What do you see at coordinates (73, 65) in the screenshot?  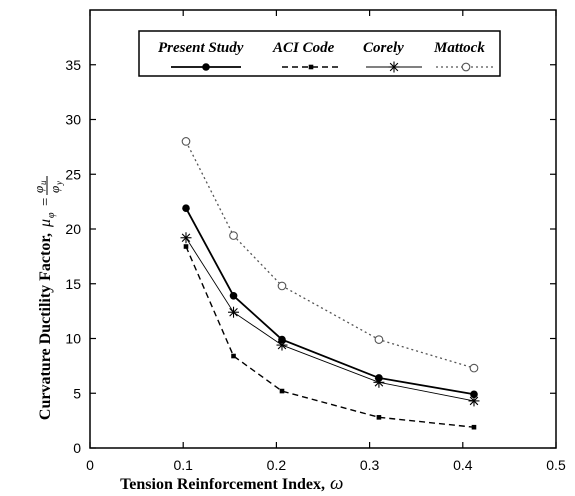 I see `y-tick-label: 35` at bounding box center [73, 65].